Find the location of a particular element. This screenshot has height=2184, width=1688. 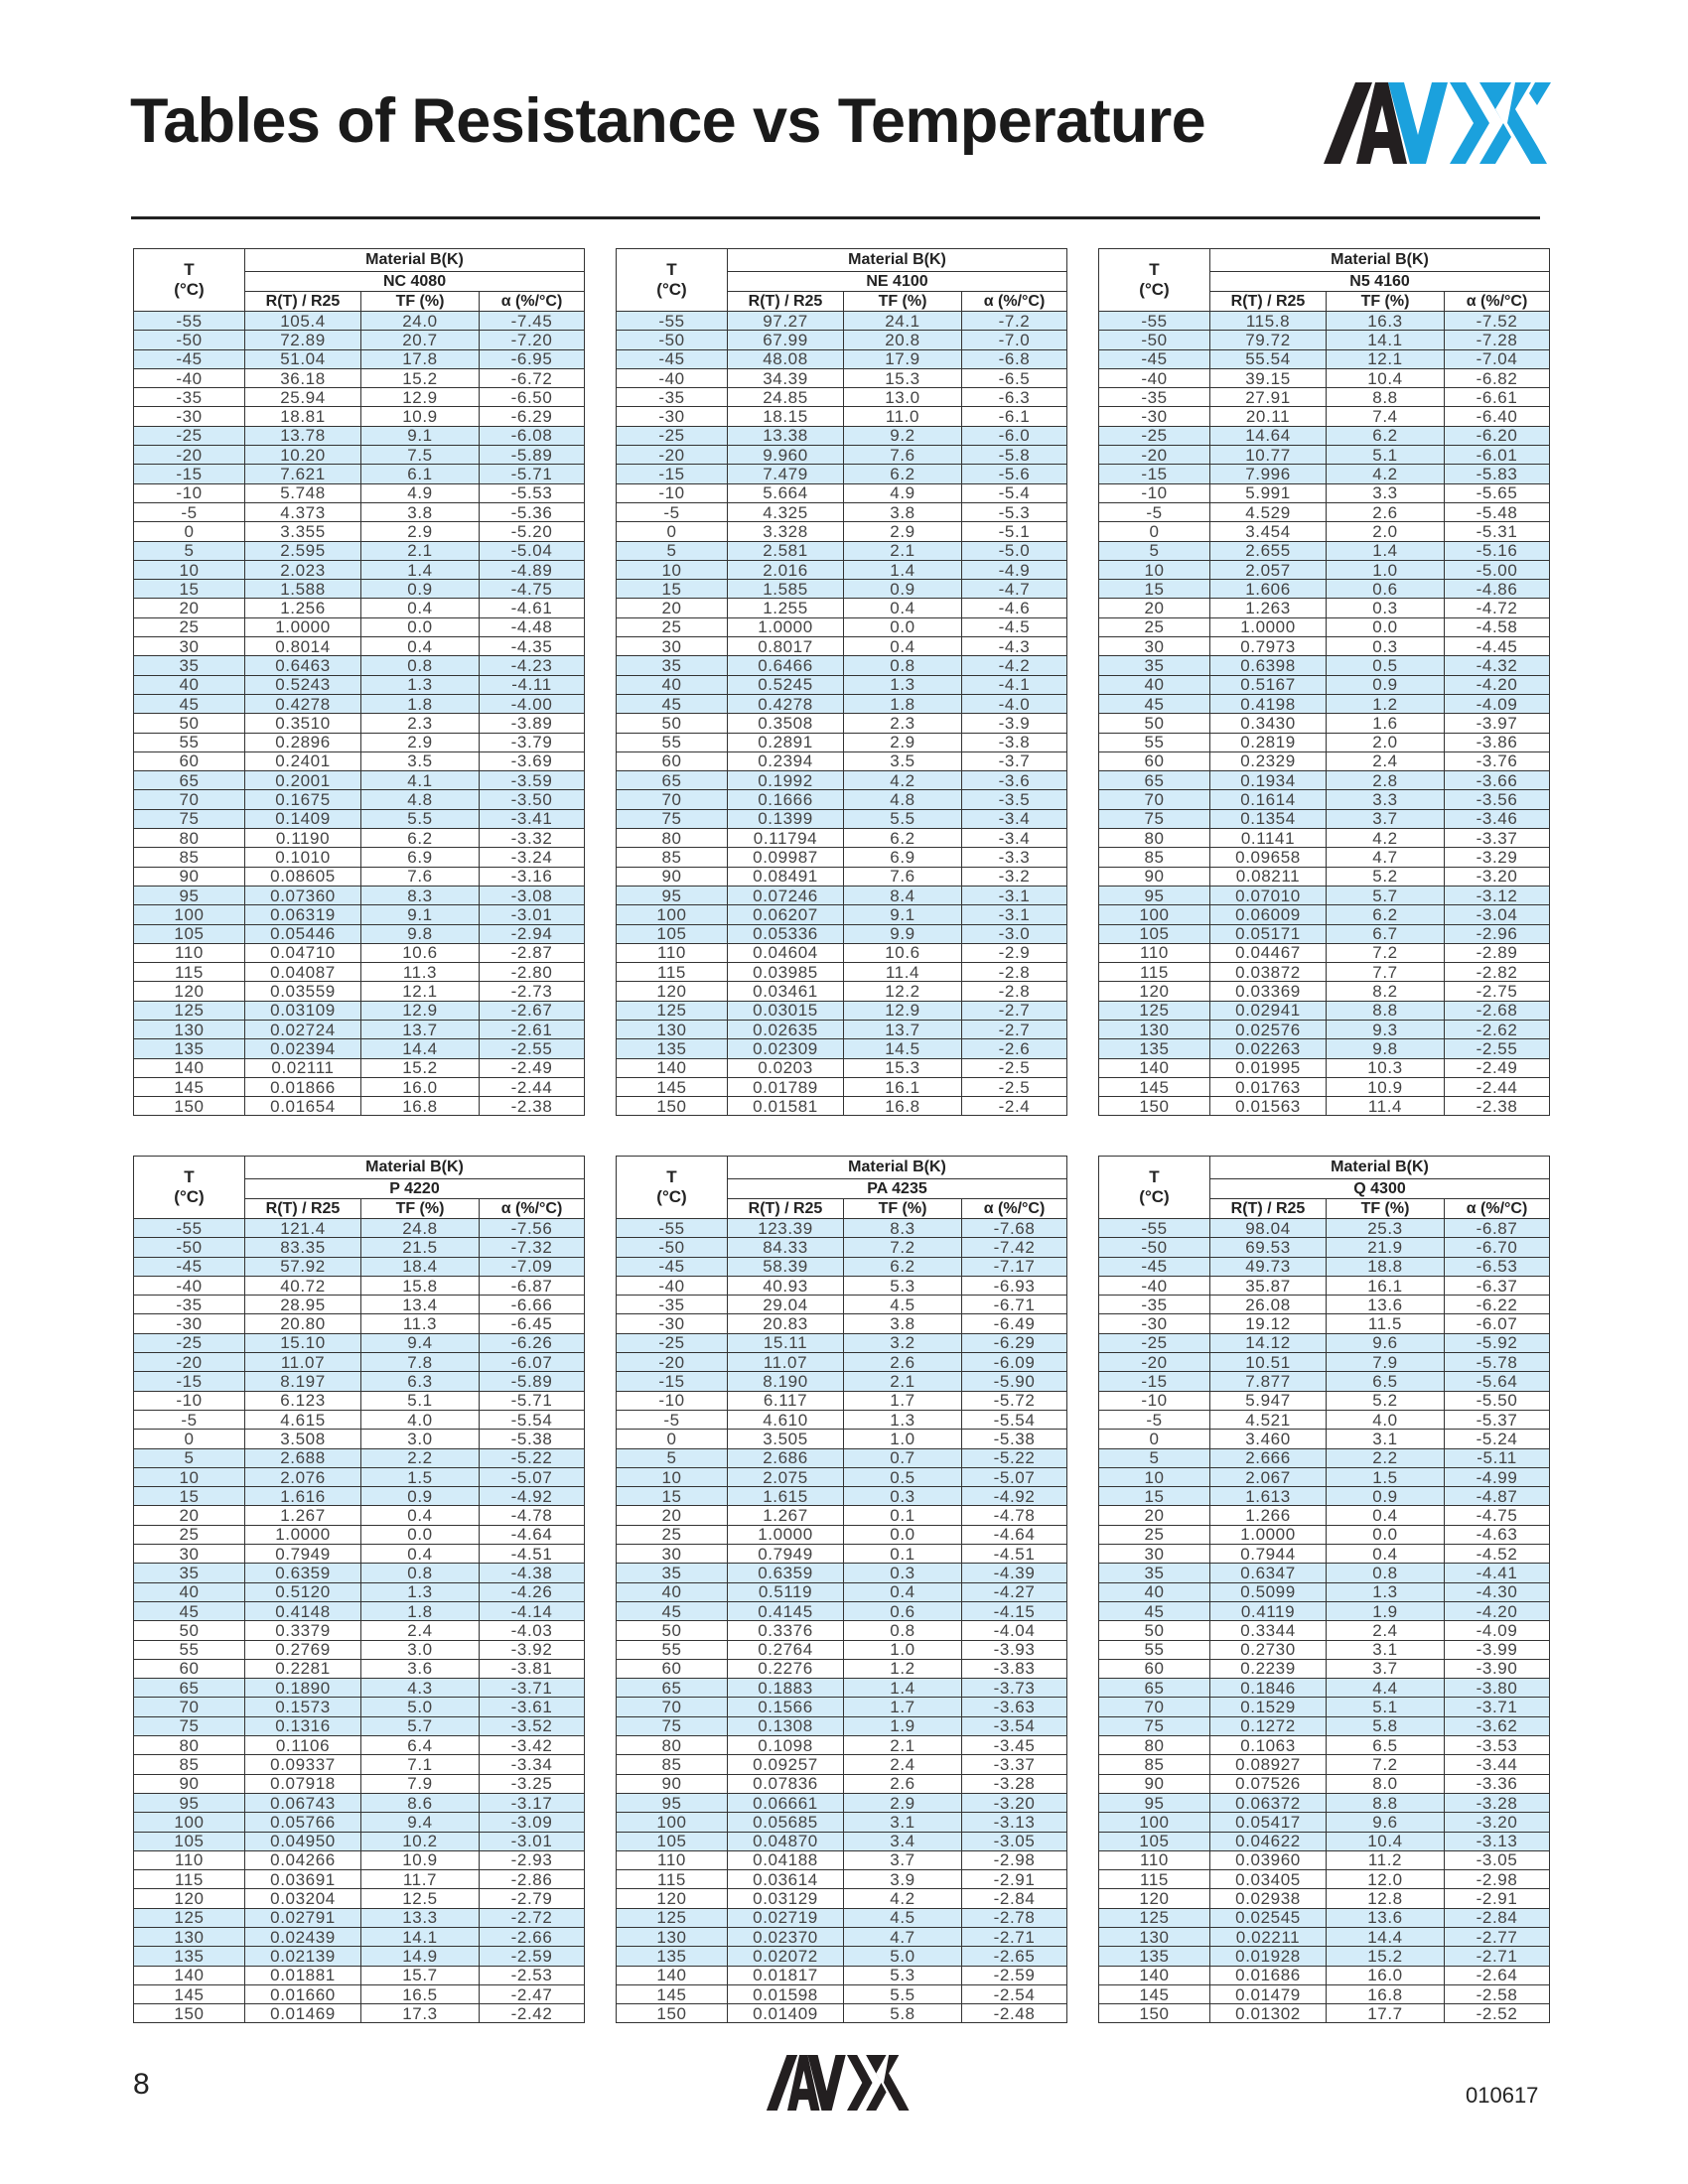

alpha-cell: -3.4 is located at coordinates (1014, 838).